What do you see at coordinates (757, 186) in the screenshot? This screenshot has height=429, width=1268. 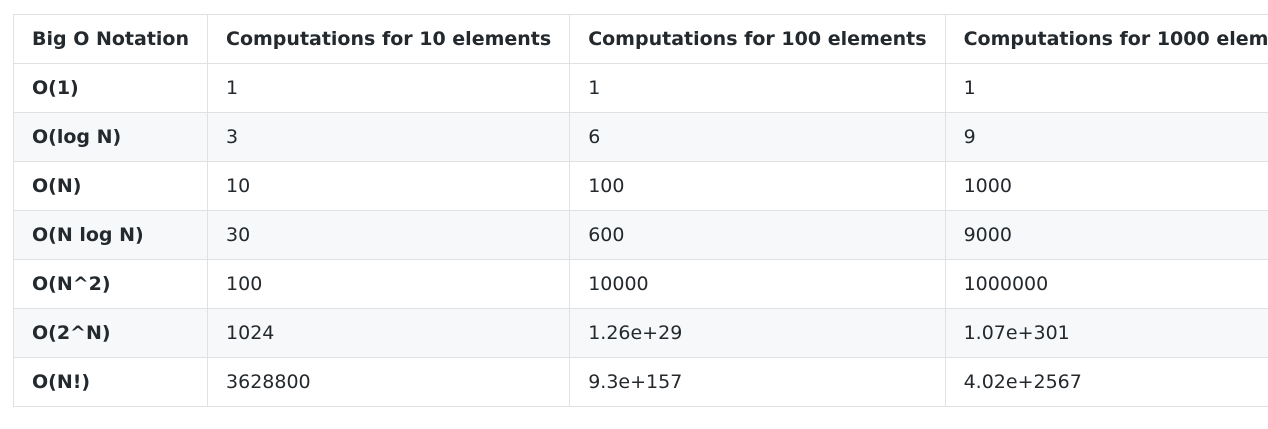 I see `row-value-100: 100` at bounding box center [757, 186].